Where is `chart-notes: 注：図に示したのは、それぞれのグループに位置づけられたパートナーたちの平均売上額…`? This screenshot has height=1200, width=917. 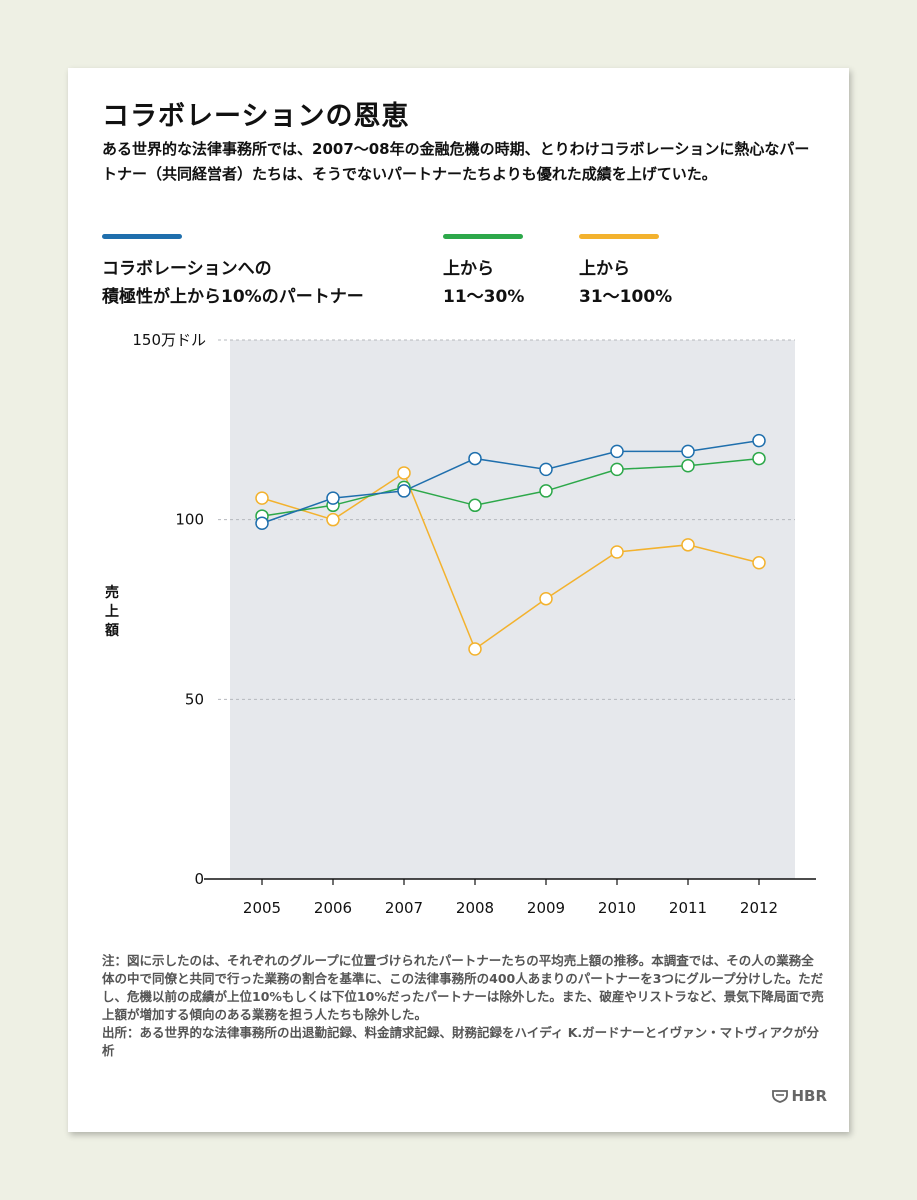 chart-notes: 注：図に示したのは、それぞれのグループに位置づけられたパートナーたちの平均売上額… is located at coordinates (464, 1006).